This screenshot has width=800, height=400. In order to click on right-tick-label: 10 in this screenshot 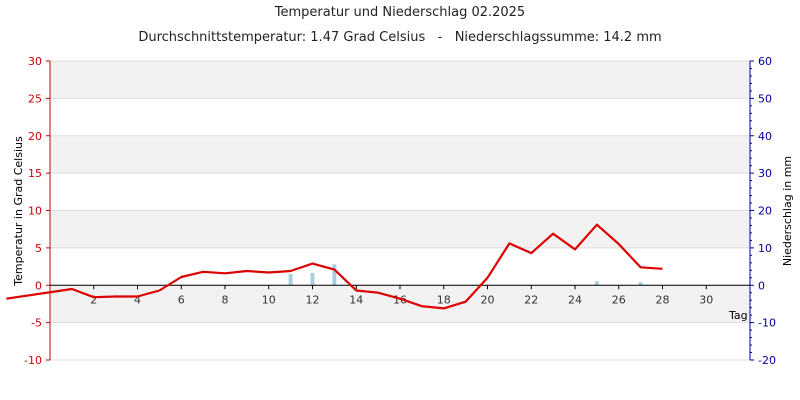, I will do `click(765, 248)`.